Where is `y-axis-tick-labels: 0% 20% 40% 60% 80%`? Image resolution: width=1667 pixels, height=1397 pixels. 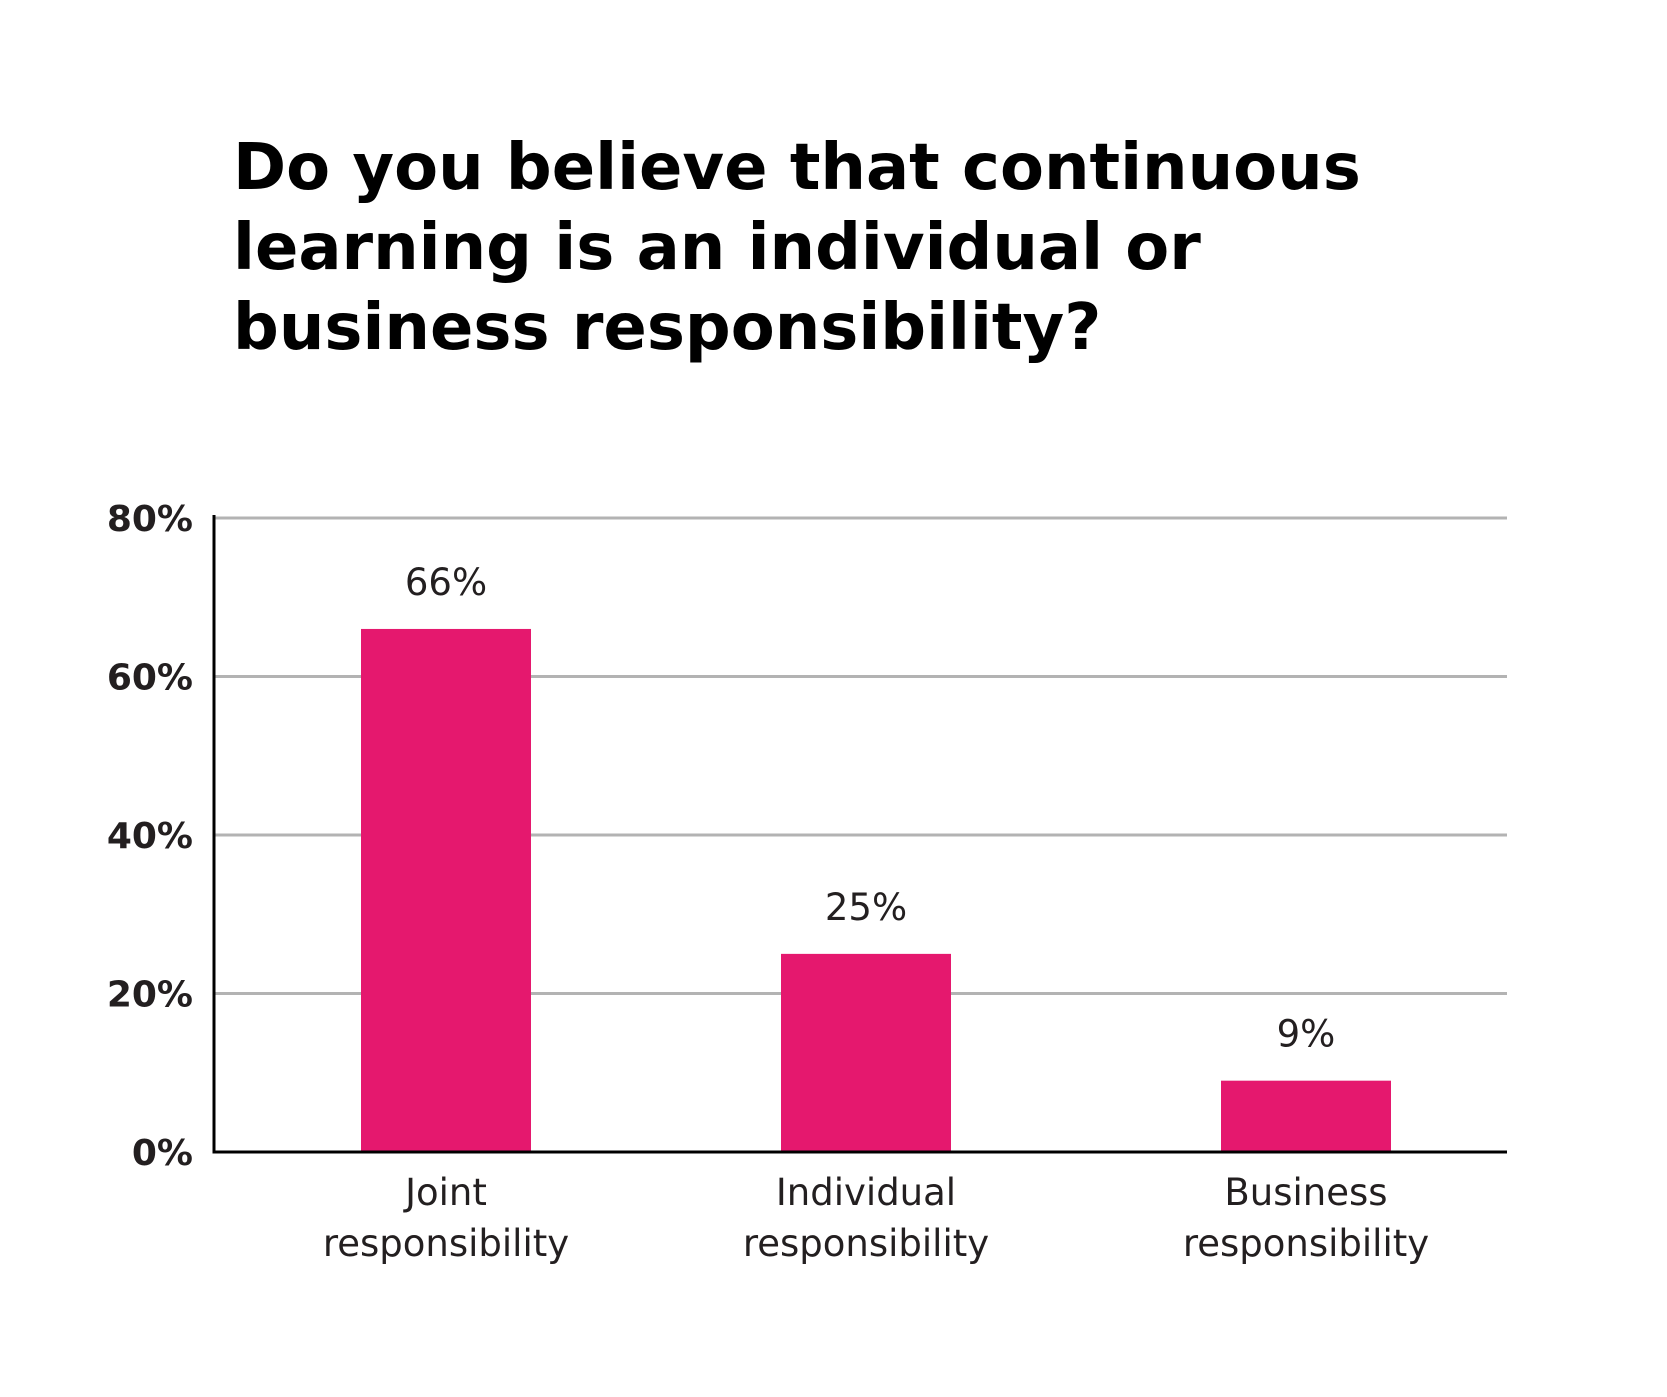
y-axis-tick-labels: 0% 20% 40% 60% 80% is located at coordinates (150, 836).